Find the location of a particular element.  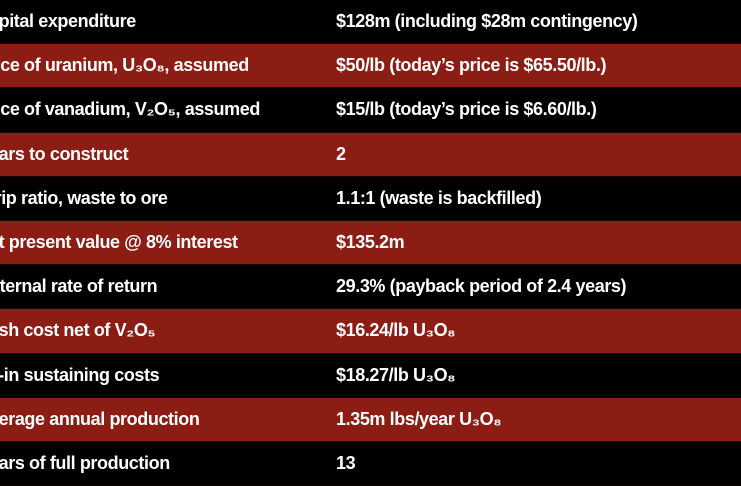

row-value: $128m (including $28m contingency) is located at coordinates (487, 21).